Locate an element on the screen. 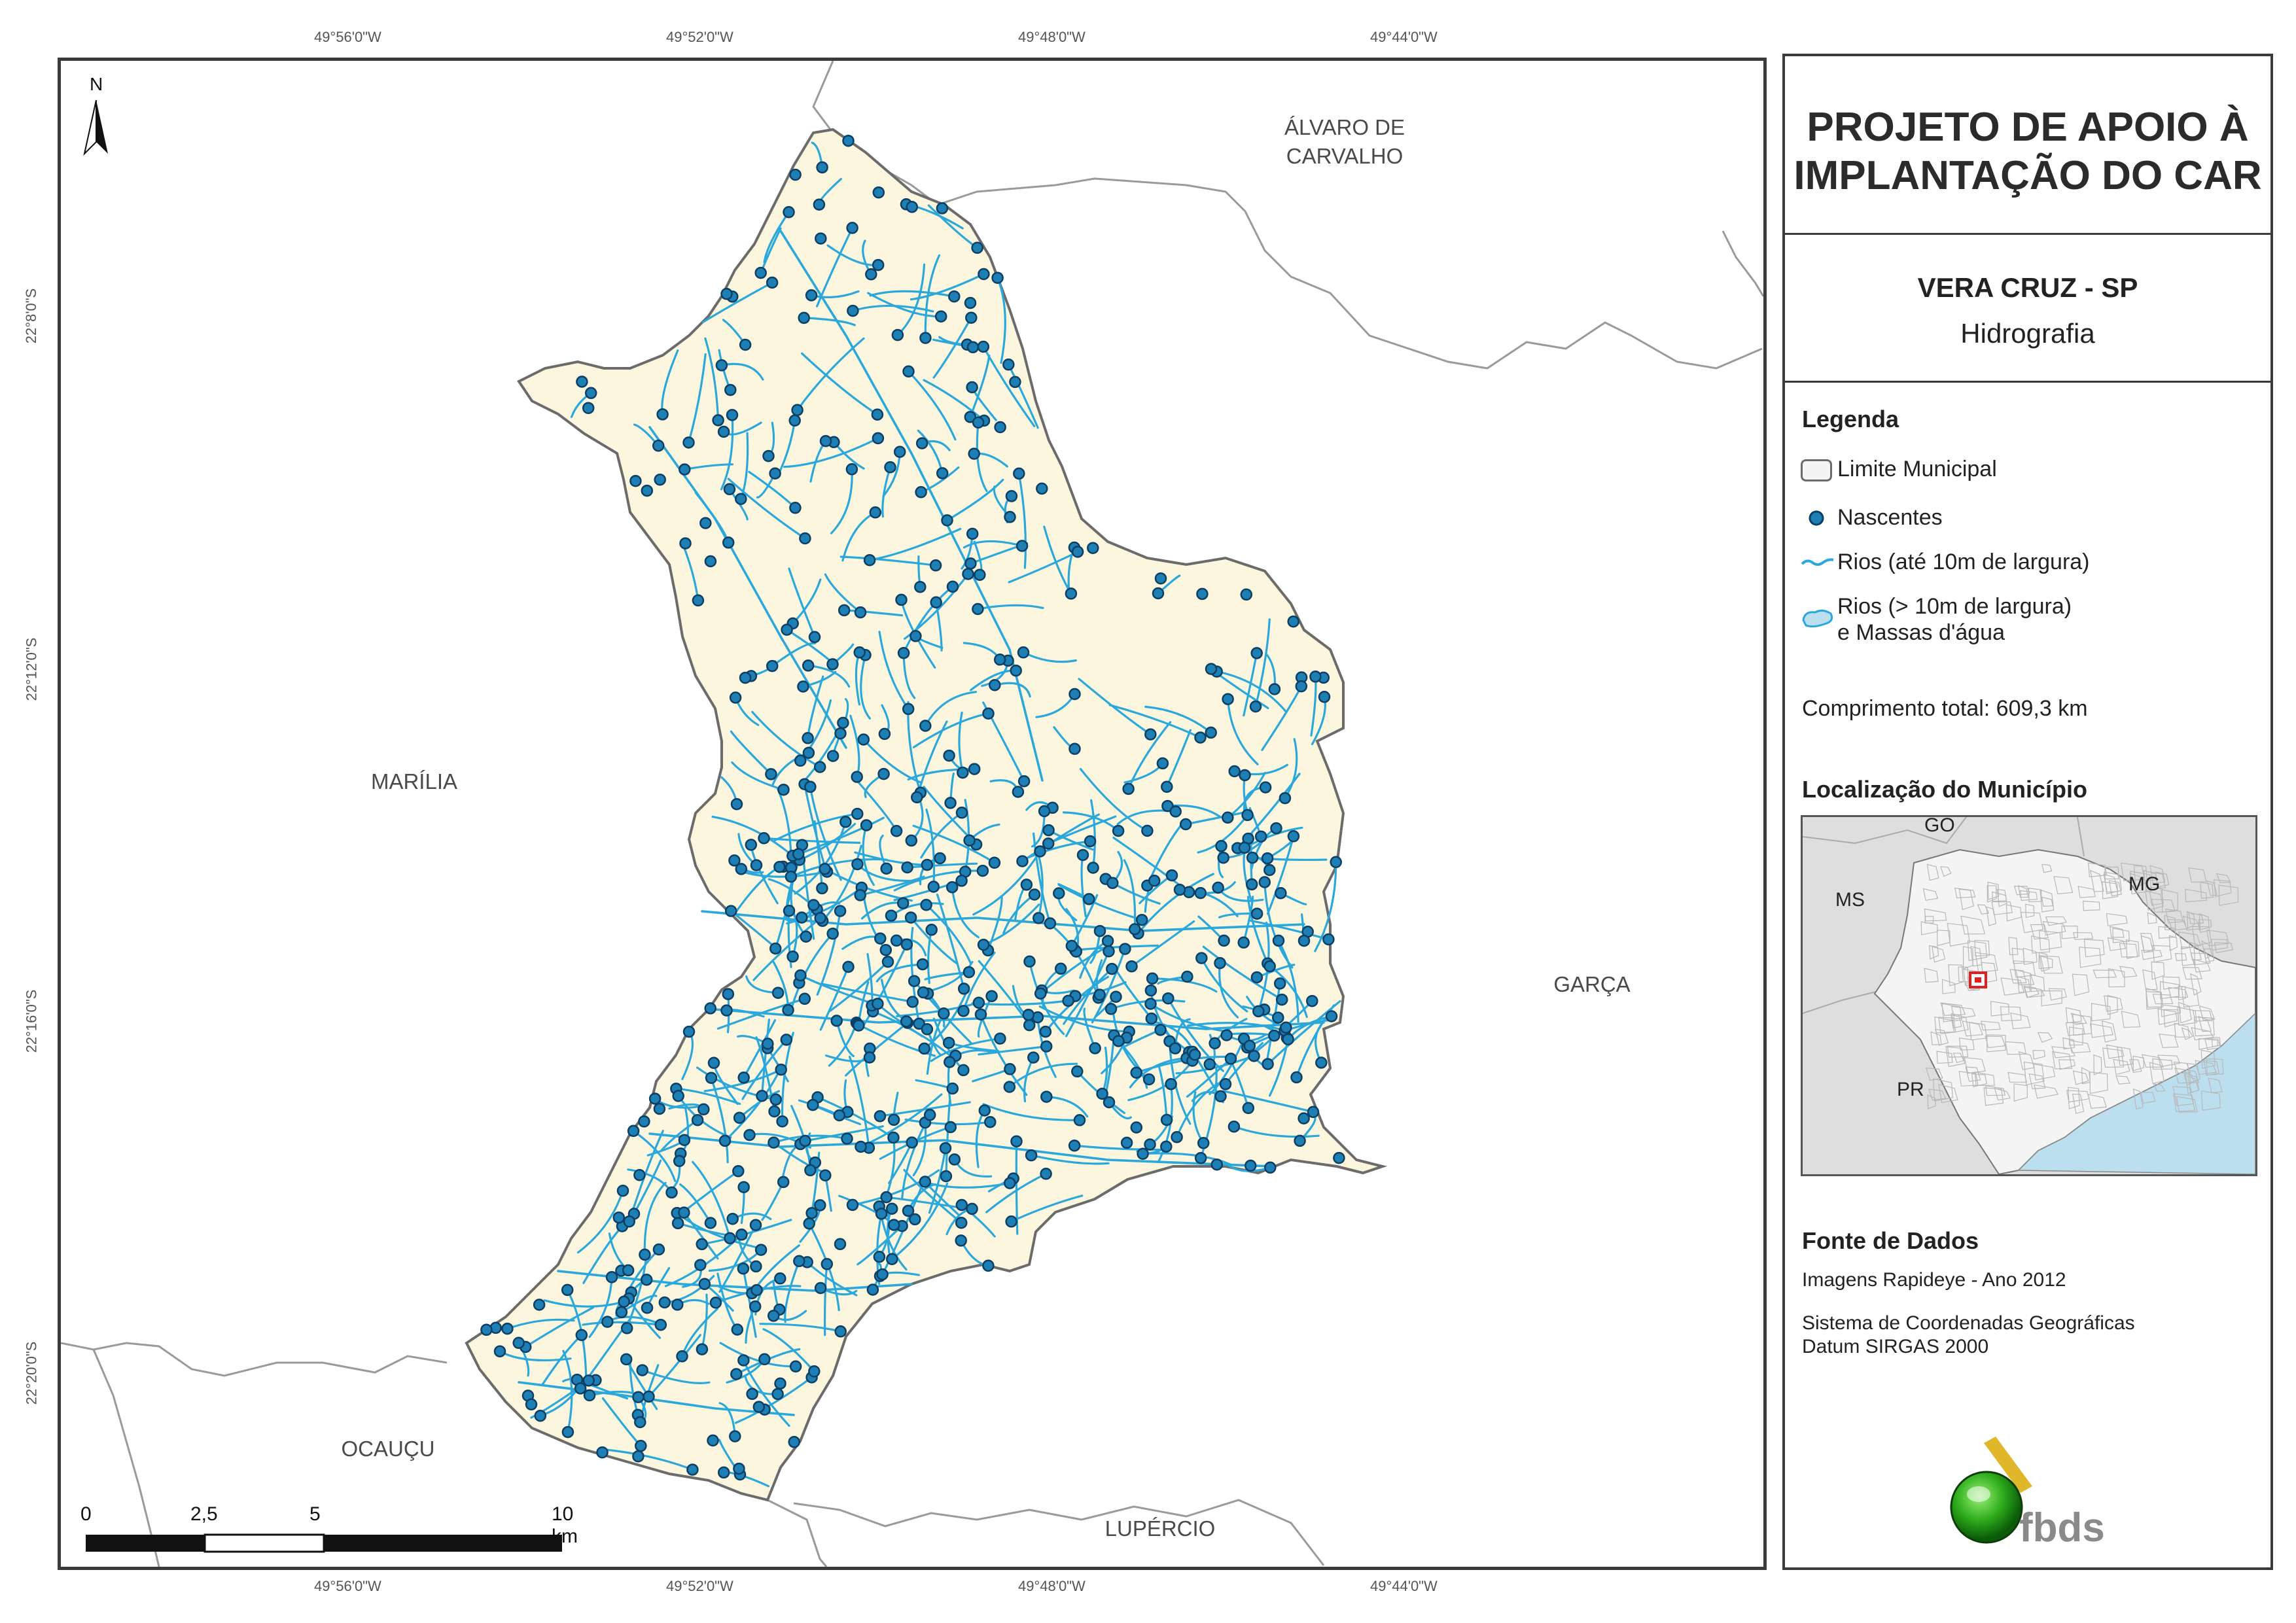 This screenshot has height=1623, width=2296. legend-rivers-large-line1: Rios (> 10m de largura) is located at coordinates (1955, 606).